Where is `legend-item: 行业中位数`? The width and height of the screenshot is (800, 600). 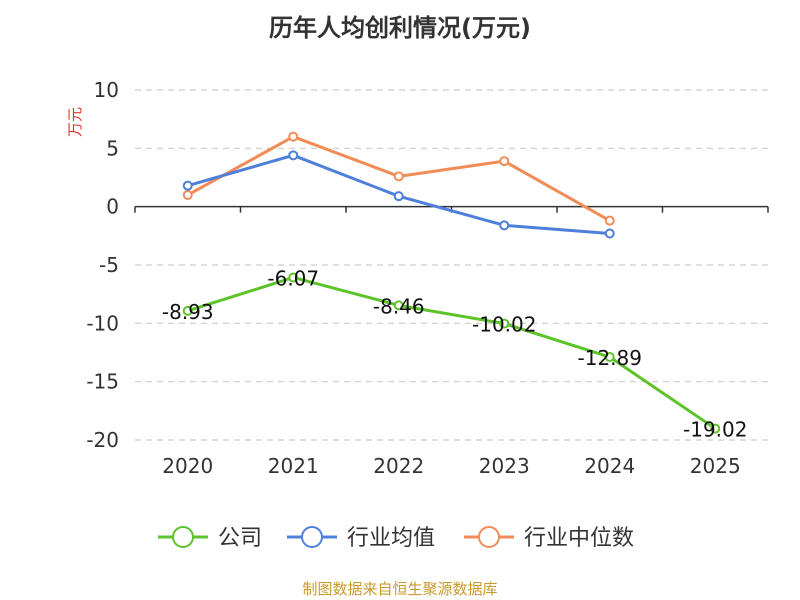
legend-item: 行业中位数 is located at coordinates (549, 538).